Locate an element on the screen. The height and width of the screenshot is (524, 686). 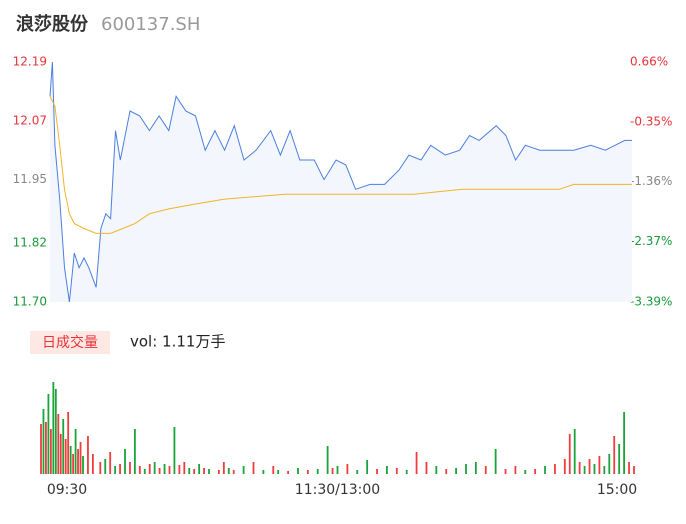
y-tick-label: 11.82 is located at coordinates (30, 243).